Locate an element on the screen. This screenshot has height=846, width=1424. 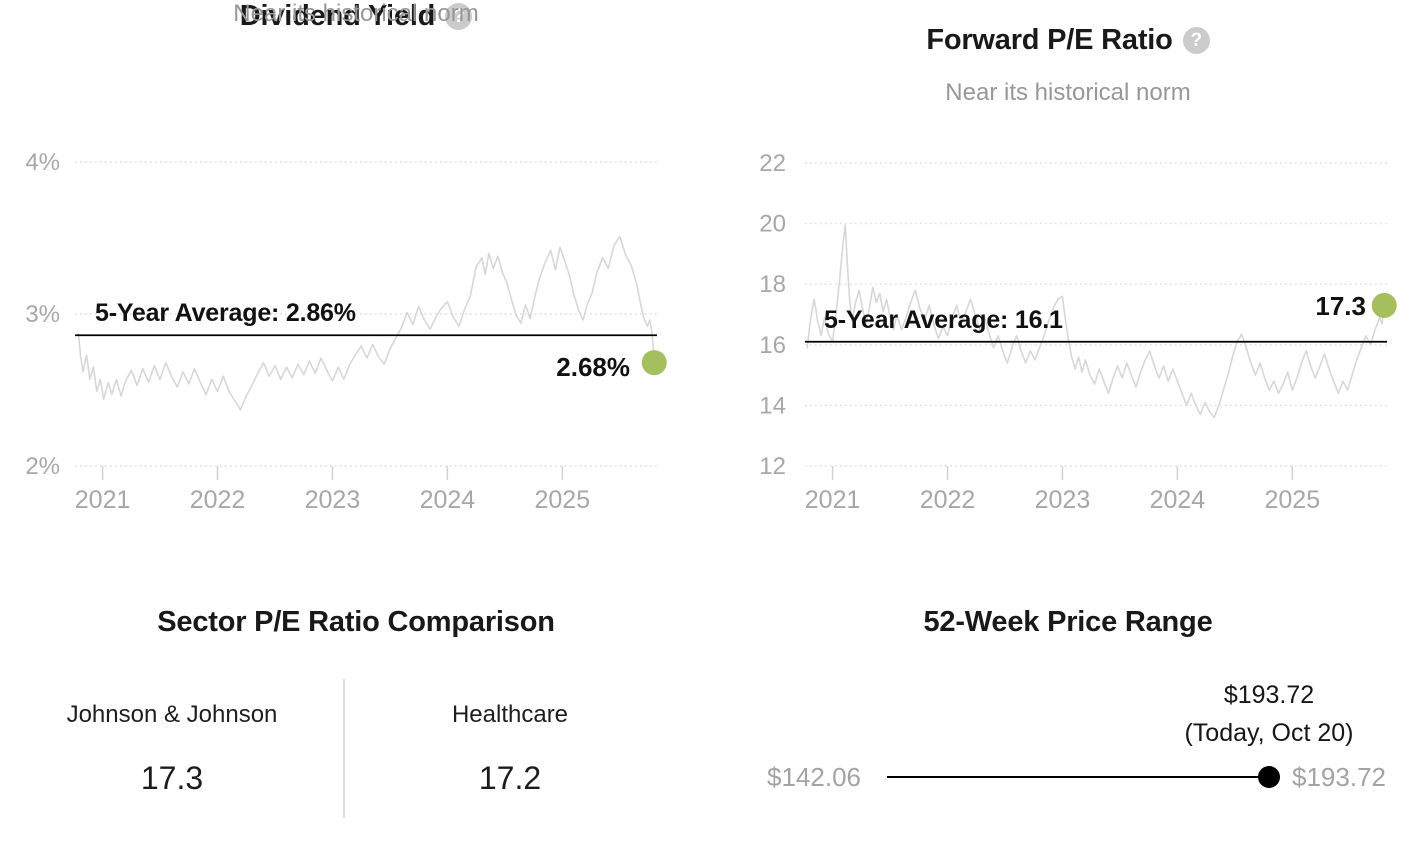
y-axis-label: 20 is located at coordinates (772, 224).